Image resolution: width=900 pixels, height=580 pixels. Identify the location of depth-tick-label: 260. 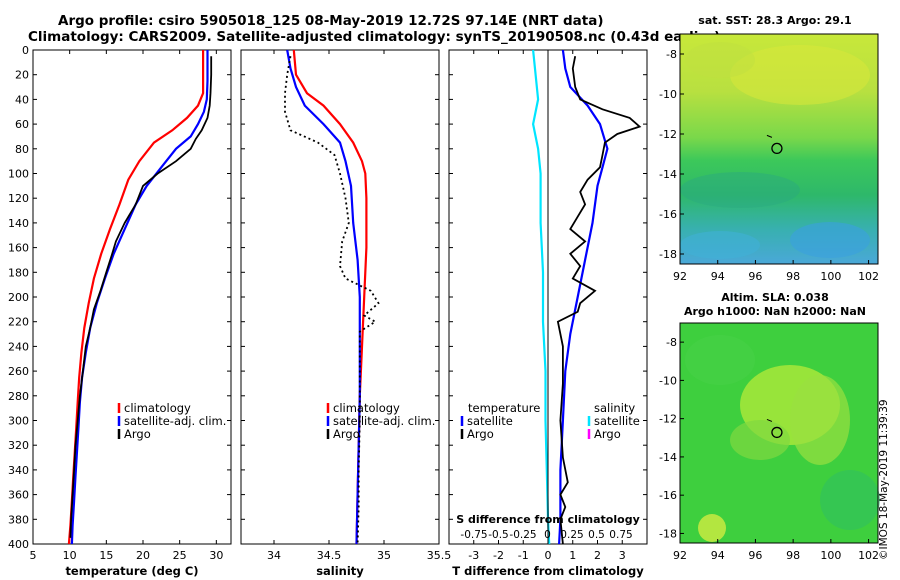
(18, 371).